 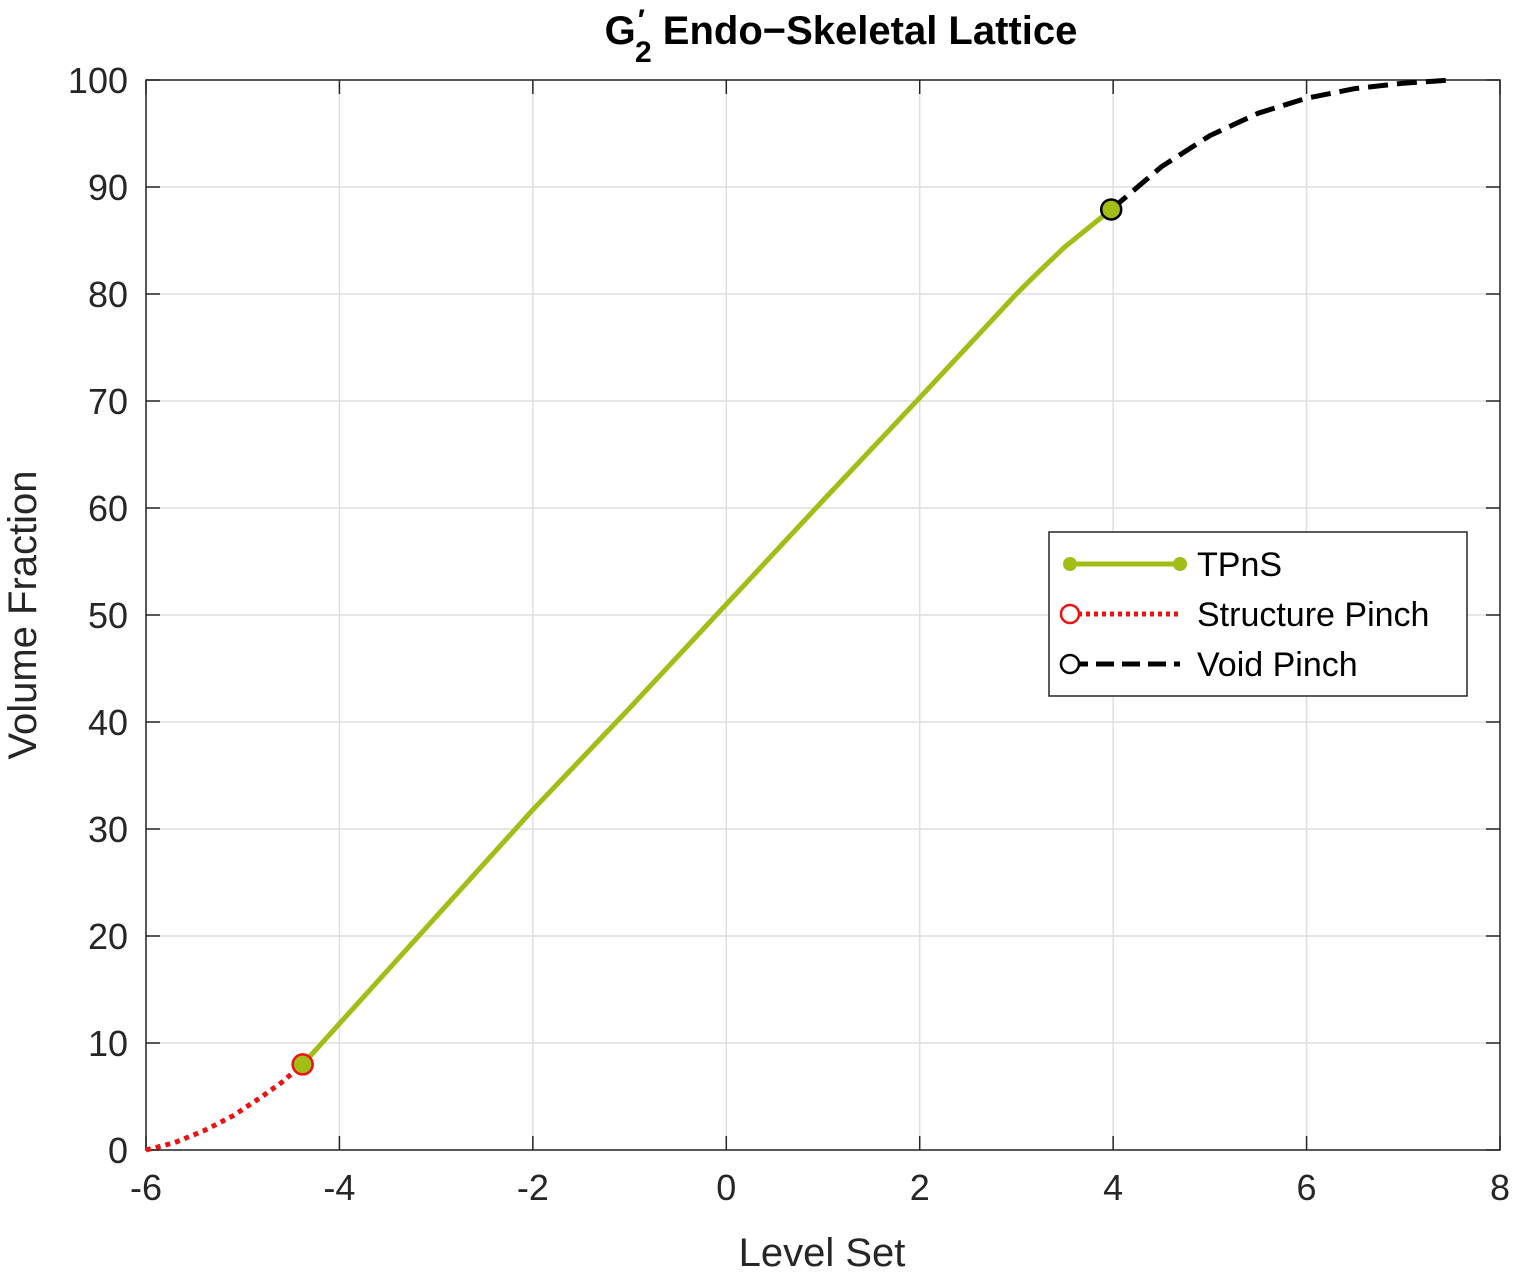 I want to click on legend-marker-tpns-right, so click(x=1180, y=564).